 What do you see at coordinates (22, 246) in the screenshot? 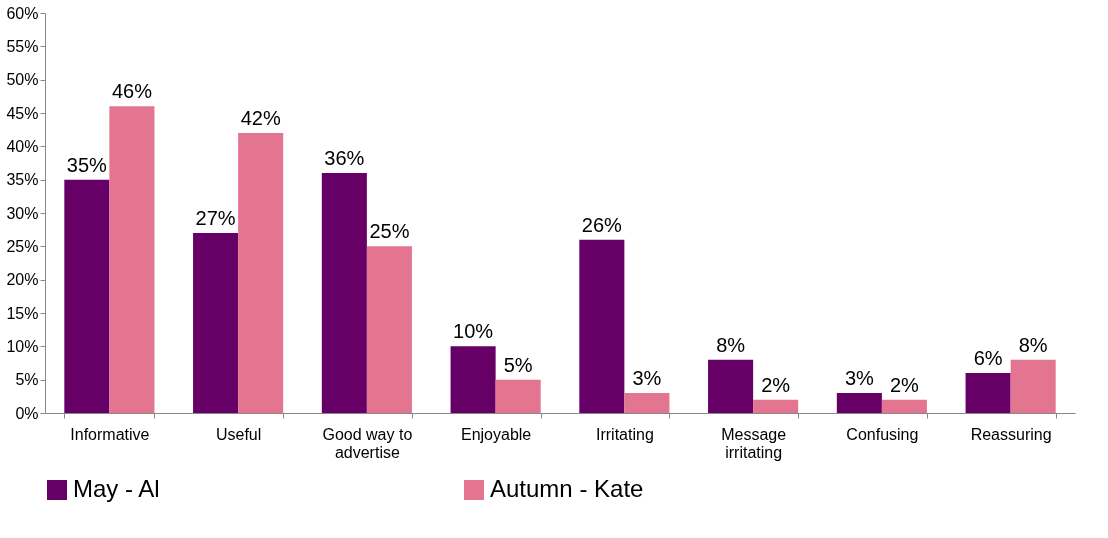
I see `y-tick-label: 25%` at bounding box center [22, 246].